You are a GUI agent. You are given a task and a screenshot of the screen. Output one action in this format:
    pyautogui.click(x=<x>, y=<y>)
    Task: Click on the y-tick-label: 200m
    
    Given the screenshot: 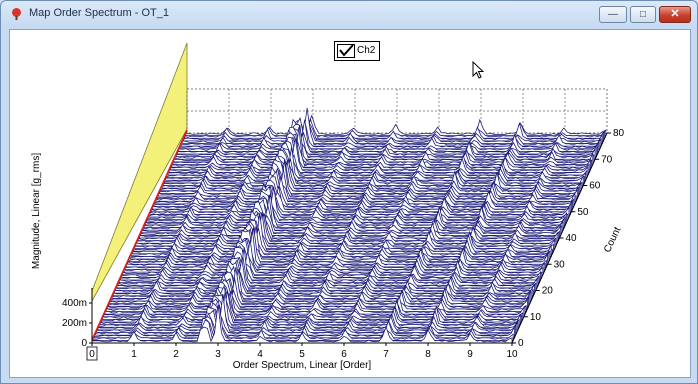 What is the action you would take?
    pyautogui.click(x=74, y=323)
    